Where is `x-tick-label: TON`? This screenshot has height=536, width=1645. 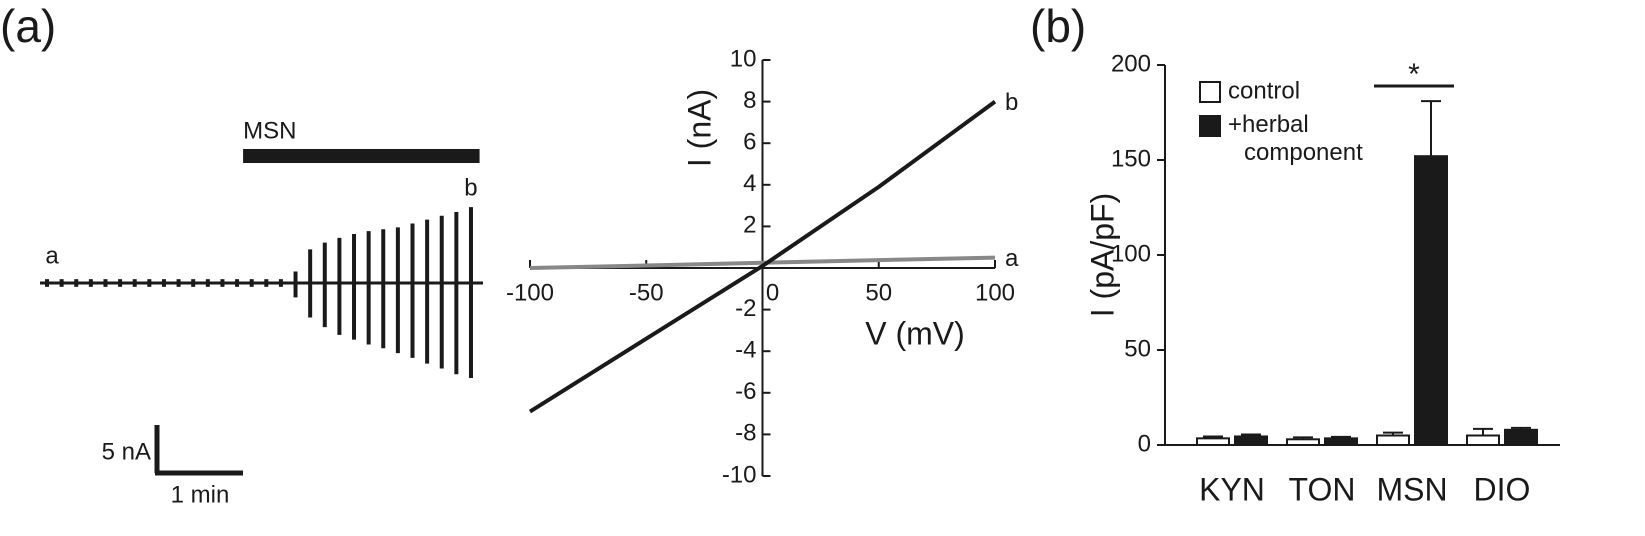
x-tick-label: TON is located at coordinates (1322, 489).